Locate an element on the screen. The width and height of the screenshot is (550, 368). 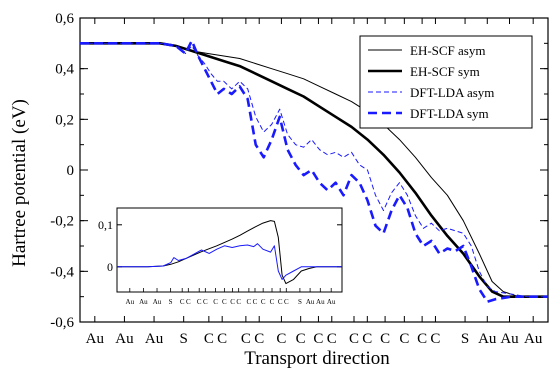
y-tick-label: 0 is located at coordinates (71, 171).